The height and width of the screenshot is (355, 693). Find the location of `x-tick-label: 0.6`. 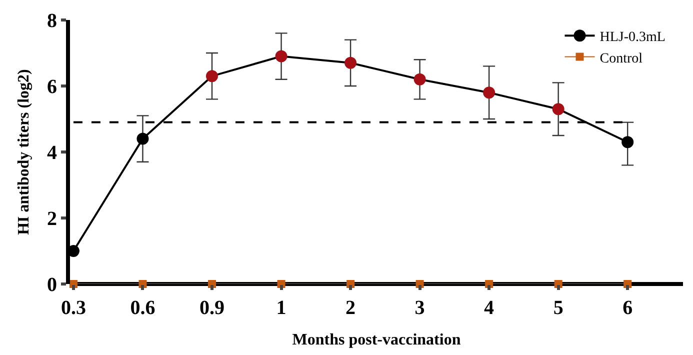

x-tick-label: 0.6 is located at coordinates (143, 308).